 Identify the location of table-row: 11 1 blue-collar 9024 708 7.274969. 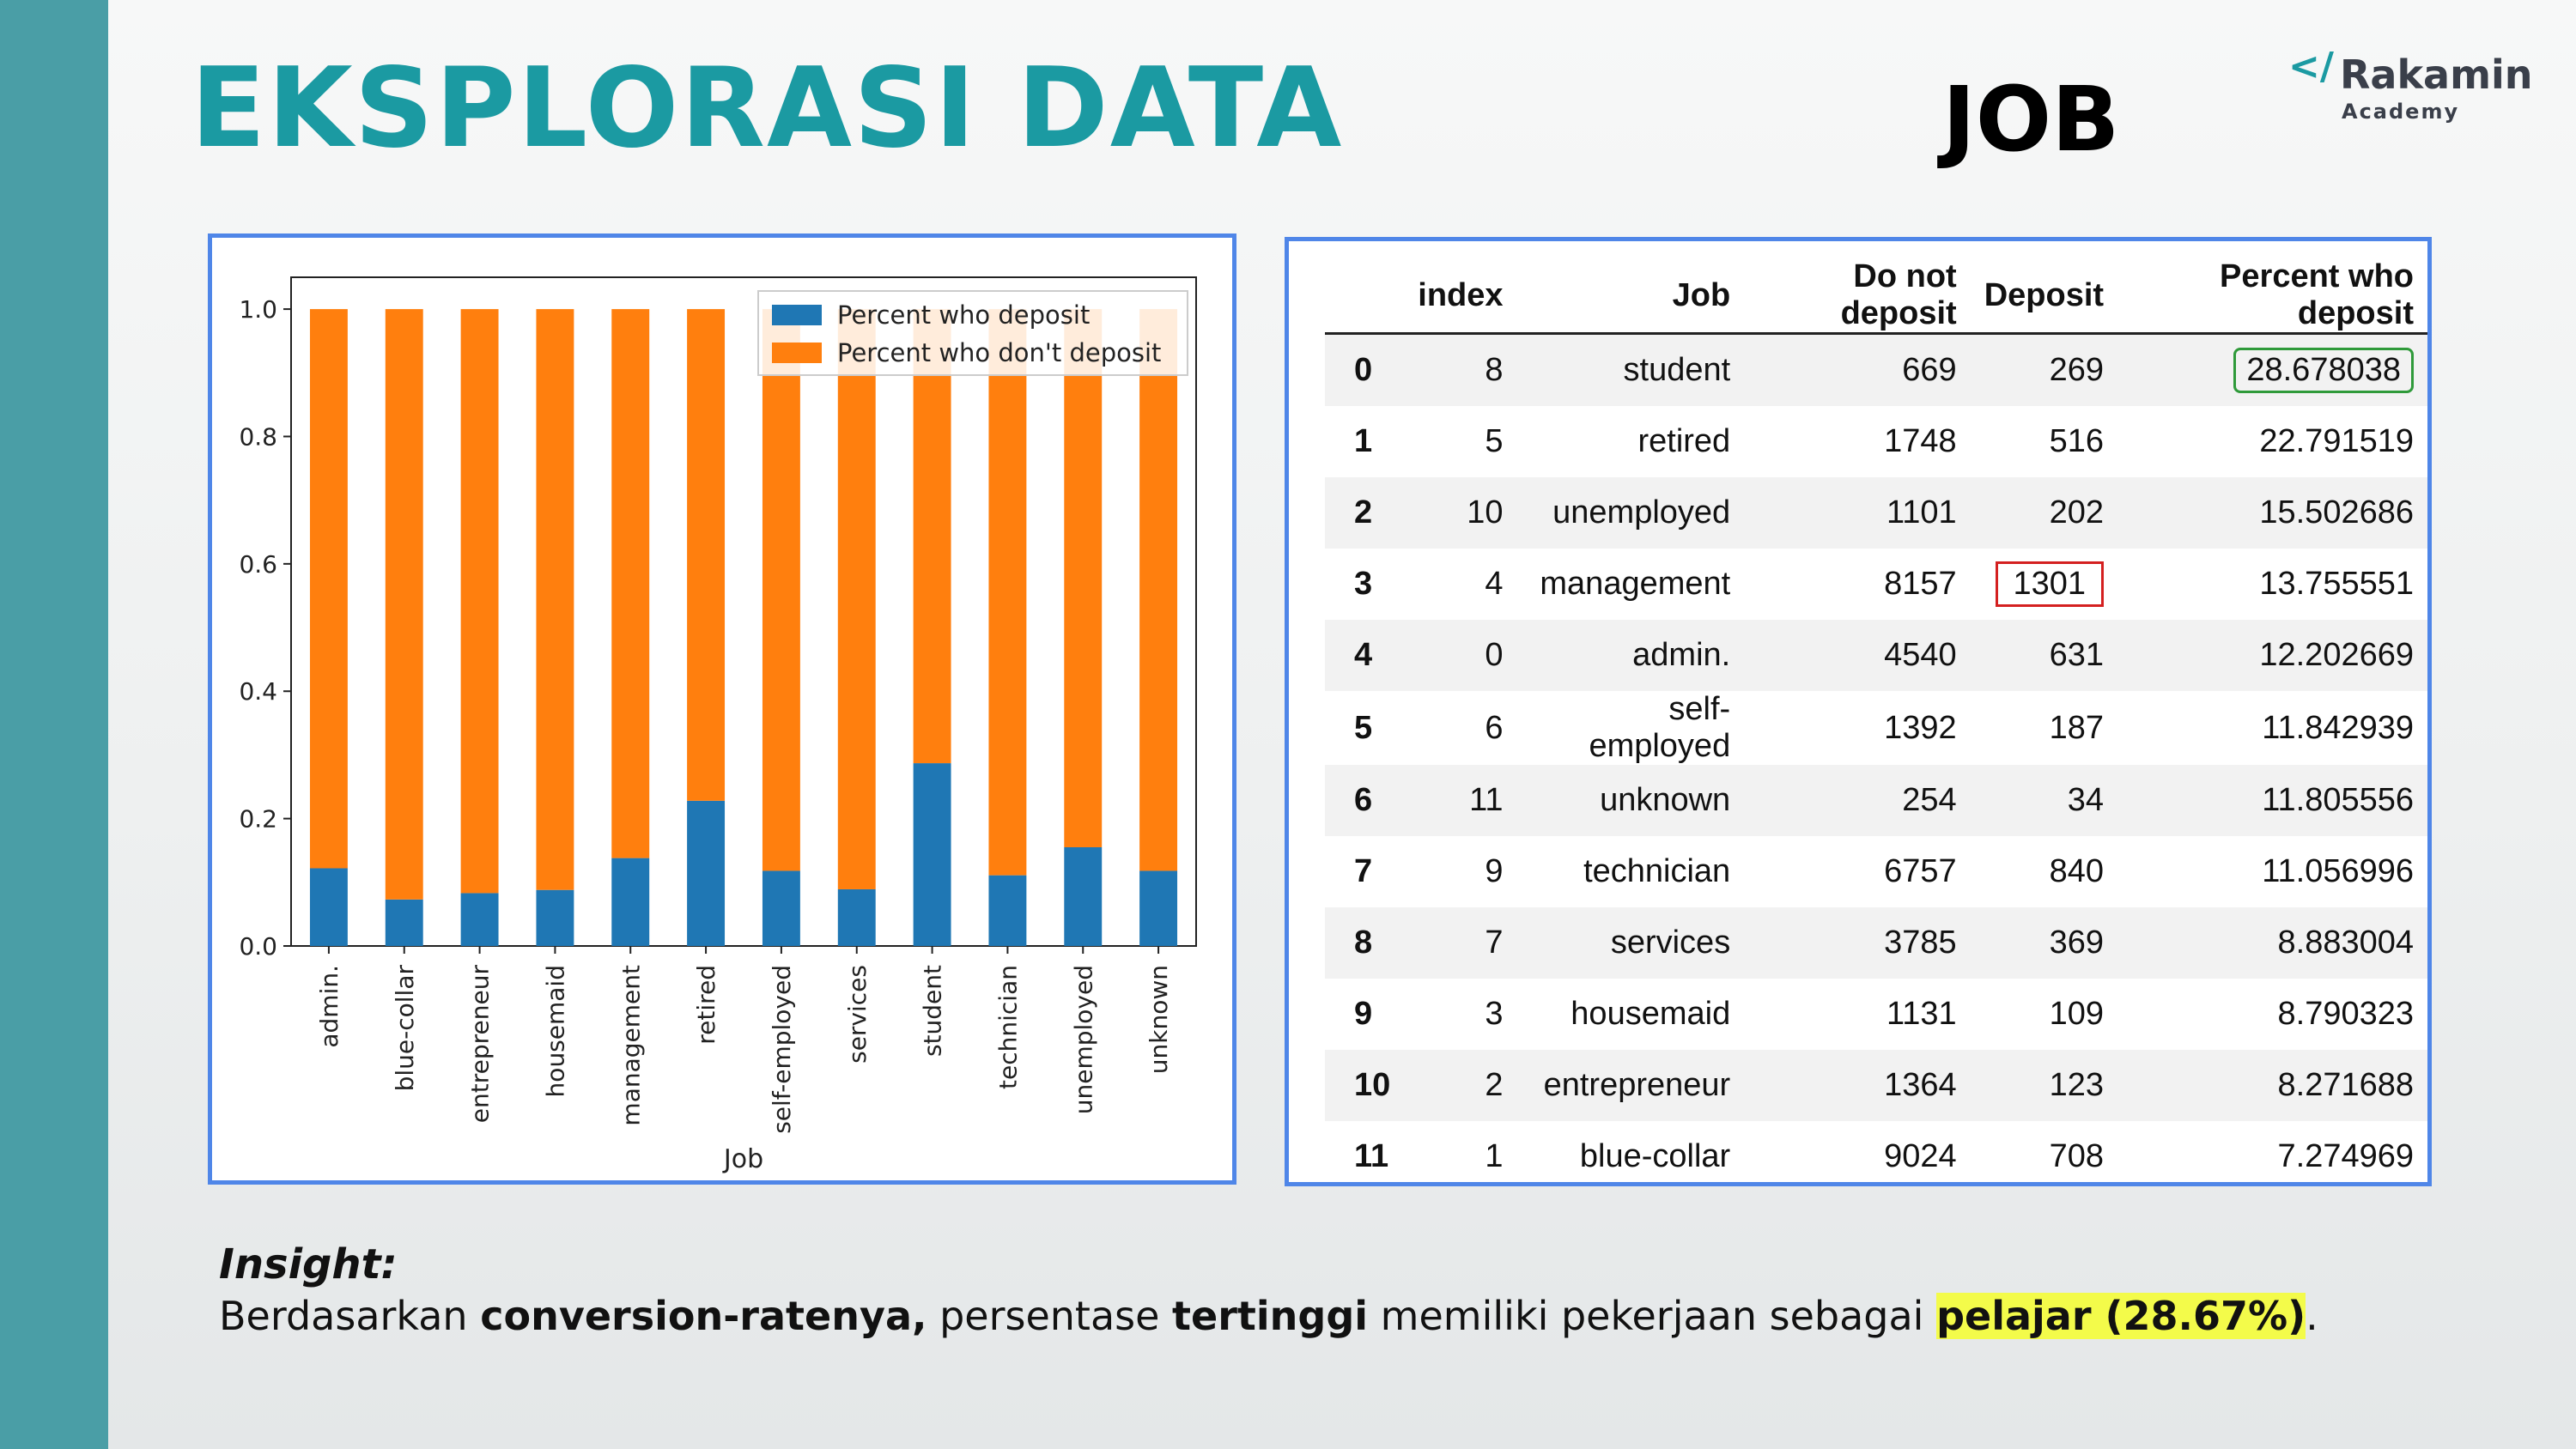
(1876, 1156).